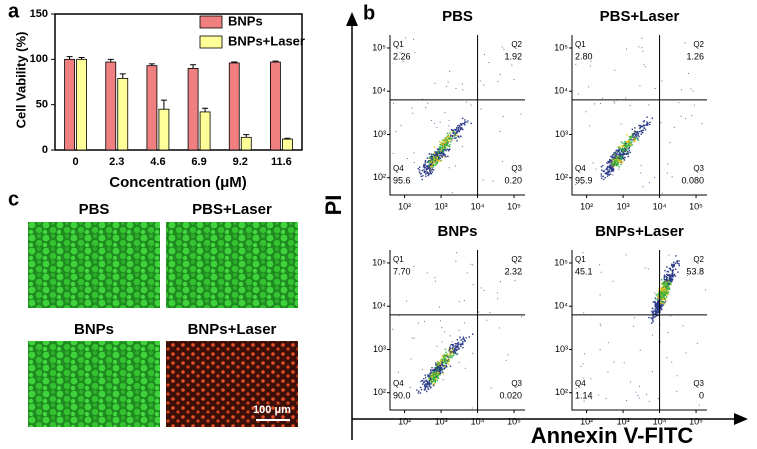  What do you see at coordinates (516, 168) in the screenshot?
I see `quadrant-name: Q3` at bounding box center [516, 168].